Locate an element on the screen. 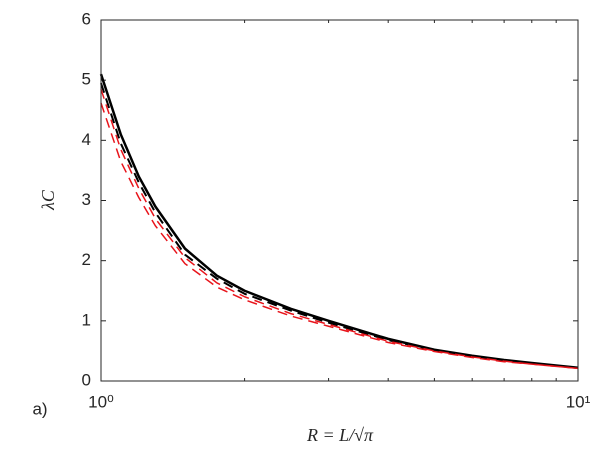 The image size is (600, 450). y-tick-label: 4 is located at coordinates (86, 139).